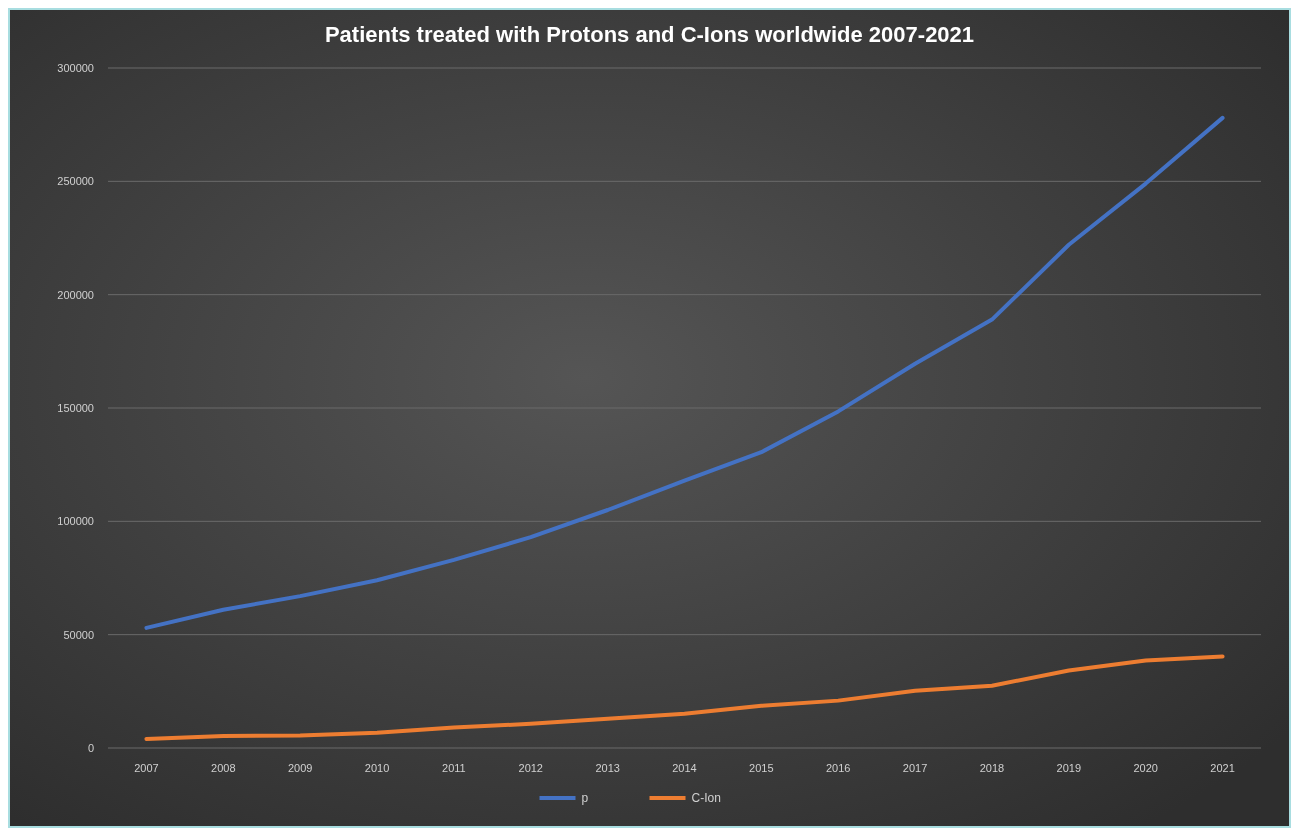 The image size is (1299, 836). What do you see at coordinates (223, 768) in the screenshot?
I see `x-tick-label: 2008` at bounding box center [223, 768].